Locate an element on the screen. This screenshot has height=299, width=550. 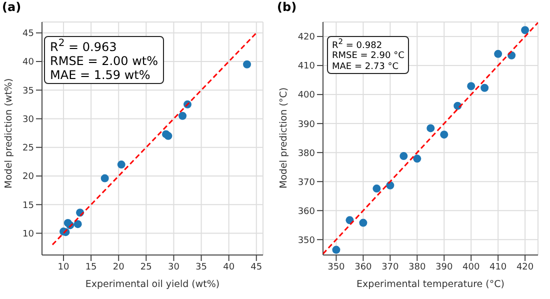
y-tick-label: 45 is located at coordinates (28, 34).